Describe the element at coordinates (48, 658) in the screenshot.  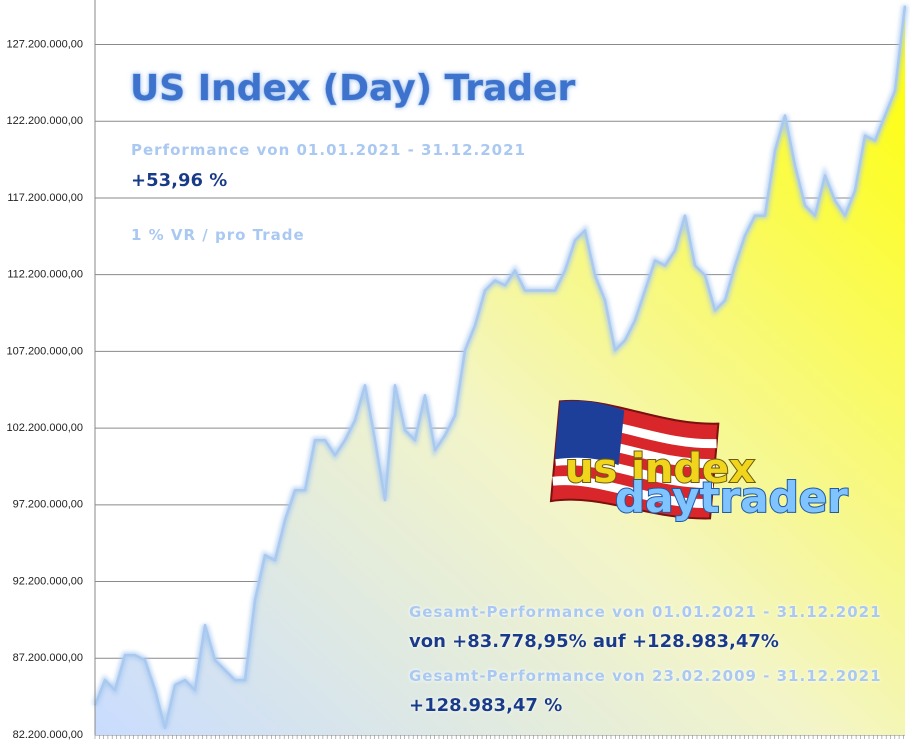
I see `y-tick-label: 87.200.000,00` at that location.